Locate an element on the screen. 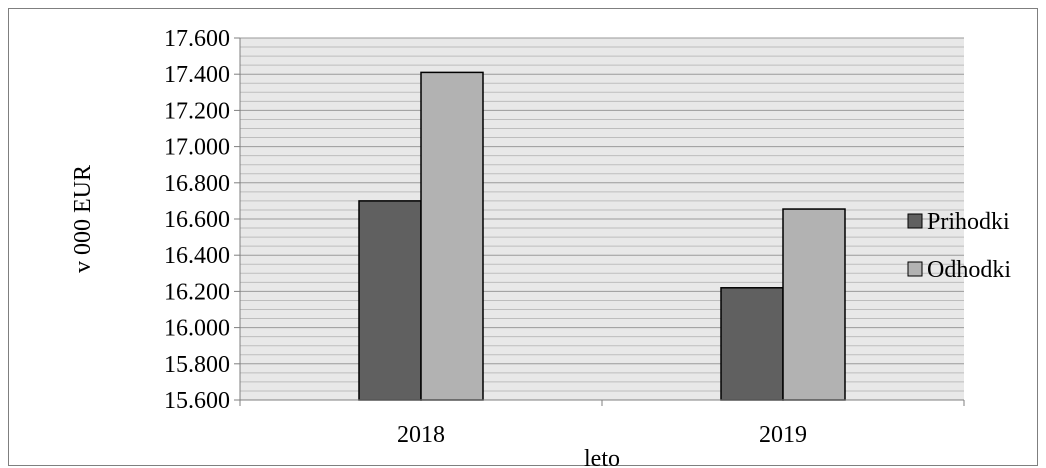  x-tick-label: 2018 is located at coordinates (421, 435).